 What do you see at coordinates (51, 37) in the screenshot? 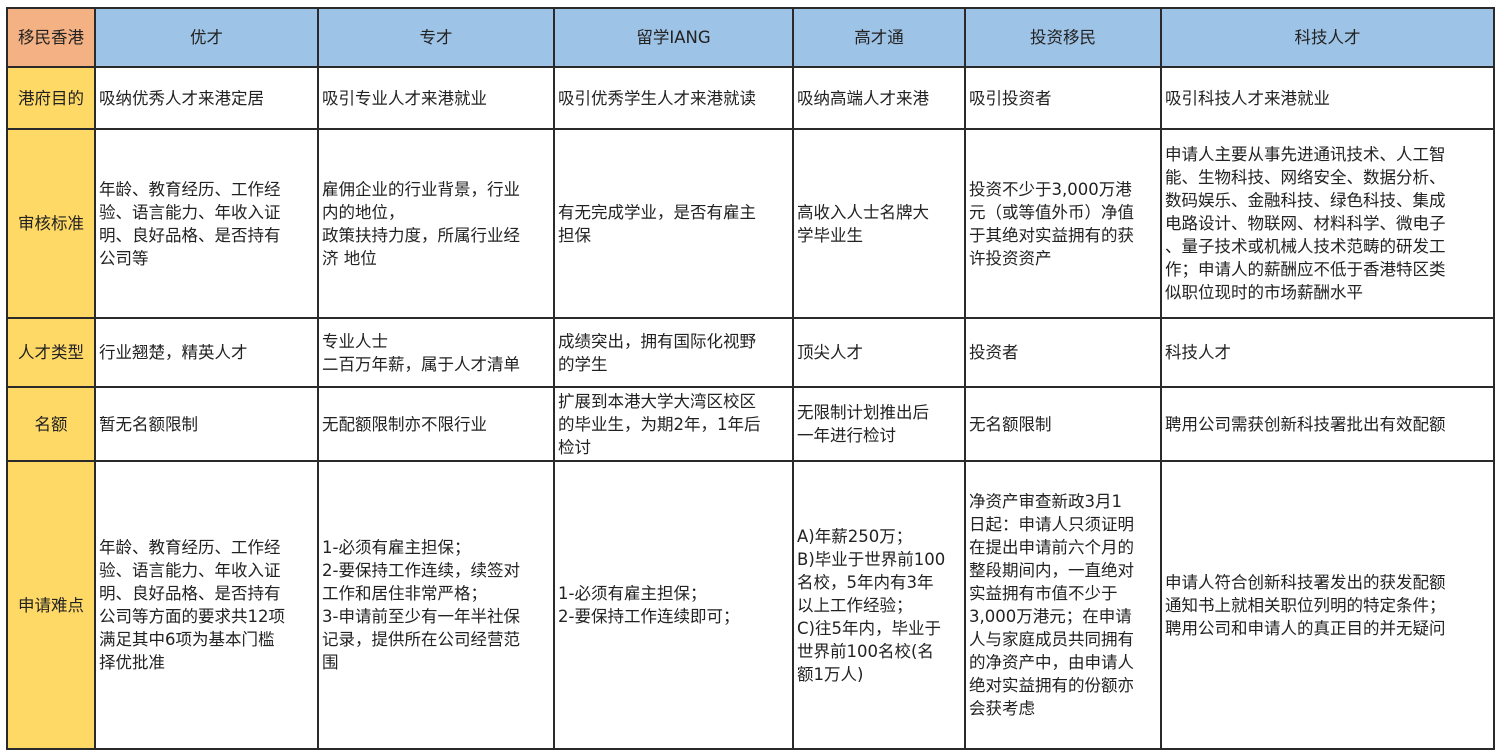
I see `corner-cell: 移民香港` at bounding box center [51, 37].